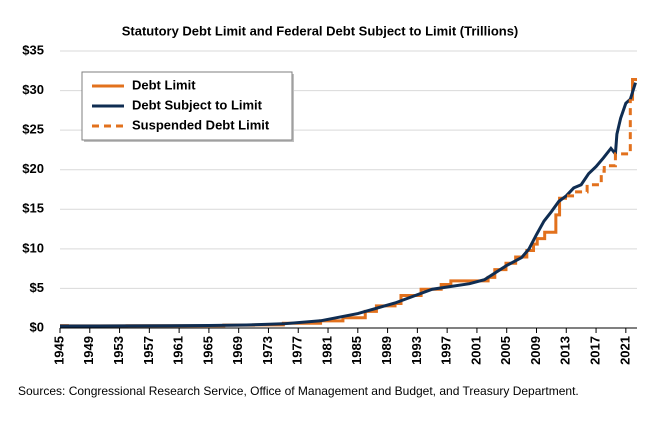 This screenshot has width=656, height=425. What do you see at coordinates (178, 350) in the screenshot?
I see `x-tick-label: 1961` at bounding box center [178, 350].